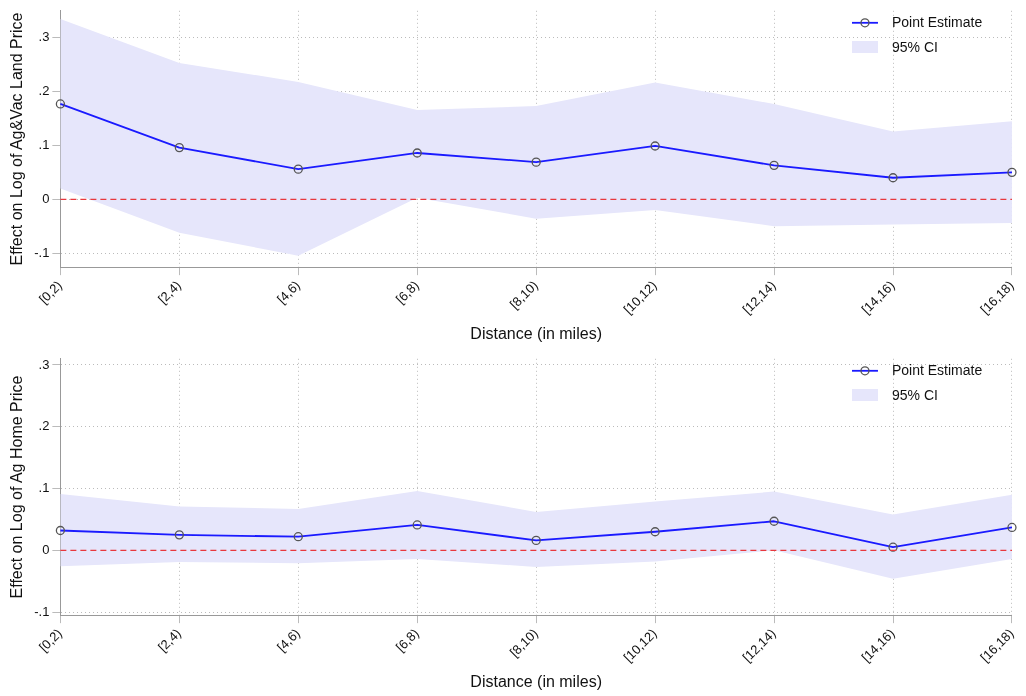 The height and width of the screenshot is (696, 1026). I want to click on y-axis-title: Effect on Log of Ag&Vac Land Price, so click(17, 139).